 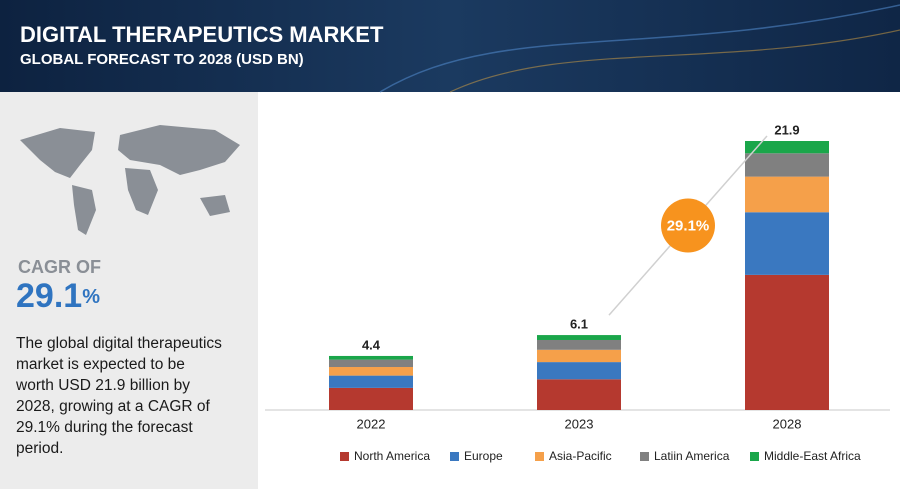 What do you see at coordinates (59, 267) in the screenshot?
I see `cagr-label: CAGR OF` at bounding box center [59, 267].